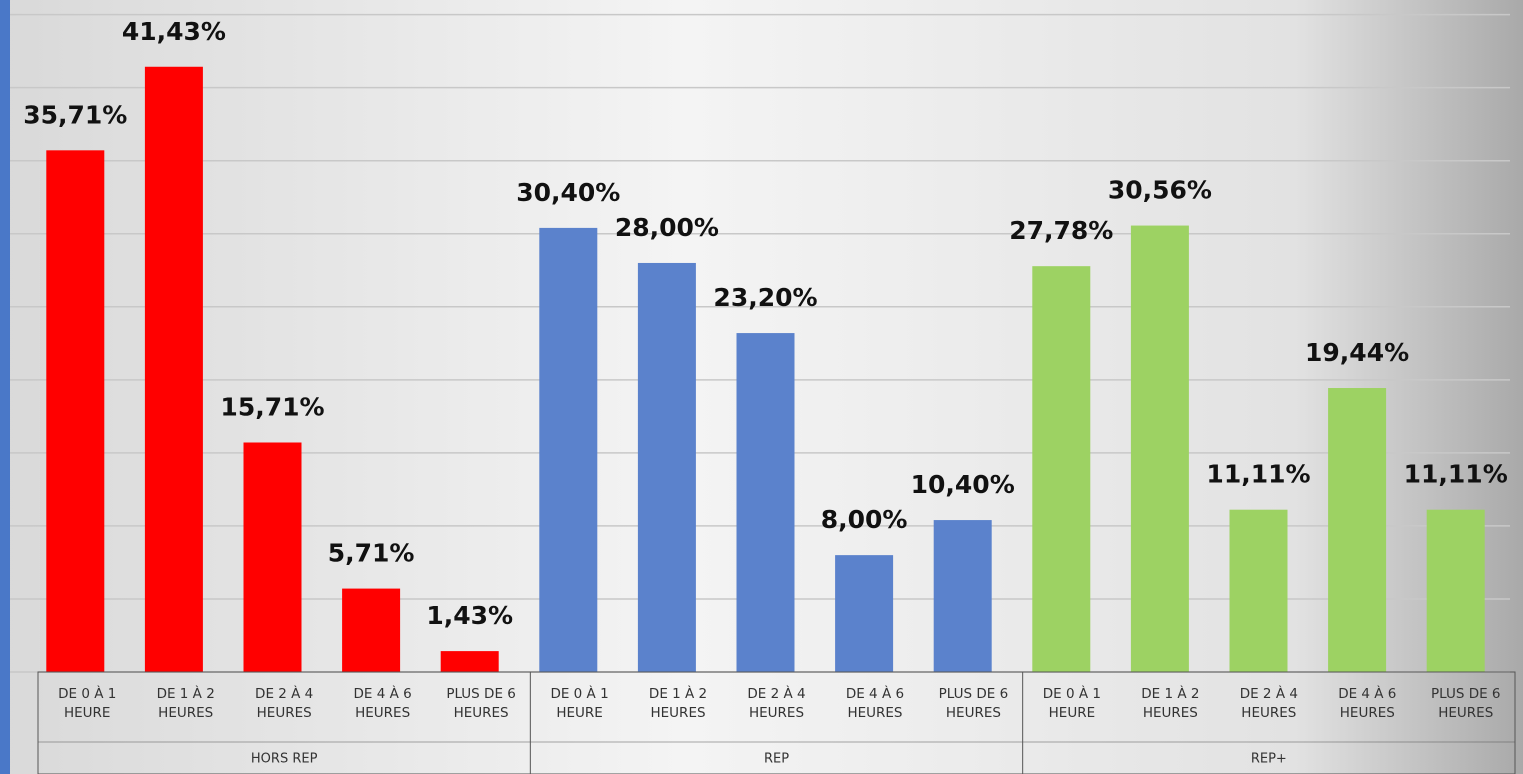  Describe the element at coordinates (765, 297) in the screenshot. I see `data-label: 23,20%` at that location.